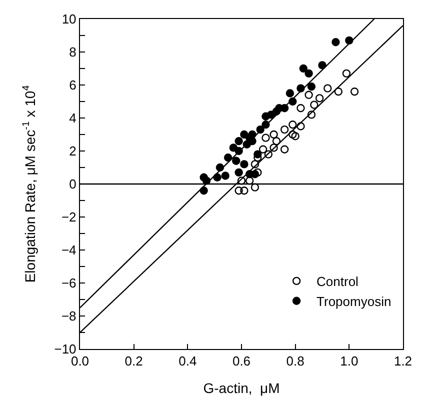 The height and width of the screenshot is (407, 424). Describe the element at coordinates (72, 184) in the screenshot. I see `y-tick-label: 0` at that location.